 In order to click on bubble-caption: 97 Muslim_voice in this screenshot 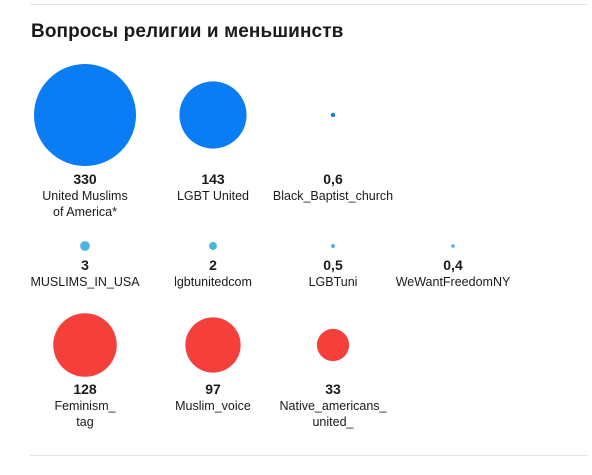, I will do `click(213, 397)`.